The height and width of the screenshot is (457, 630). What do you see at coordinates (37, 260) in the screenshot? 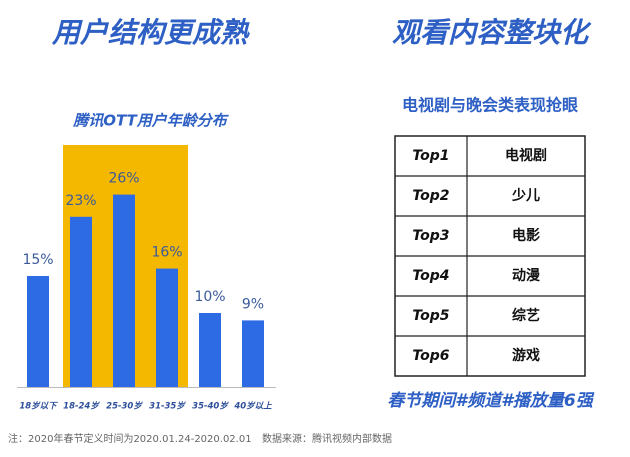
I see `value-label: 15%` at bounding box center [37, 260].